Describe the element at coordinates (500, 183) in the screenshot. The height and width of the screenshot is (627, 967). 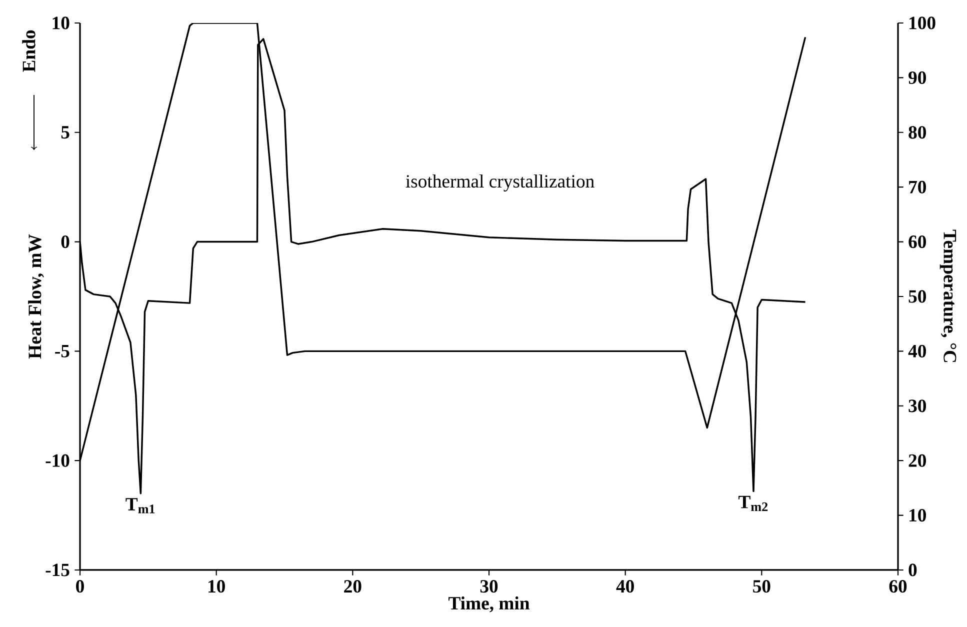
I see `annotation: isothermal crystallization` at that location.